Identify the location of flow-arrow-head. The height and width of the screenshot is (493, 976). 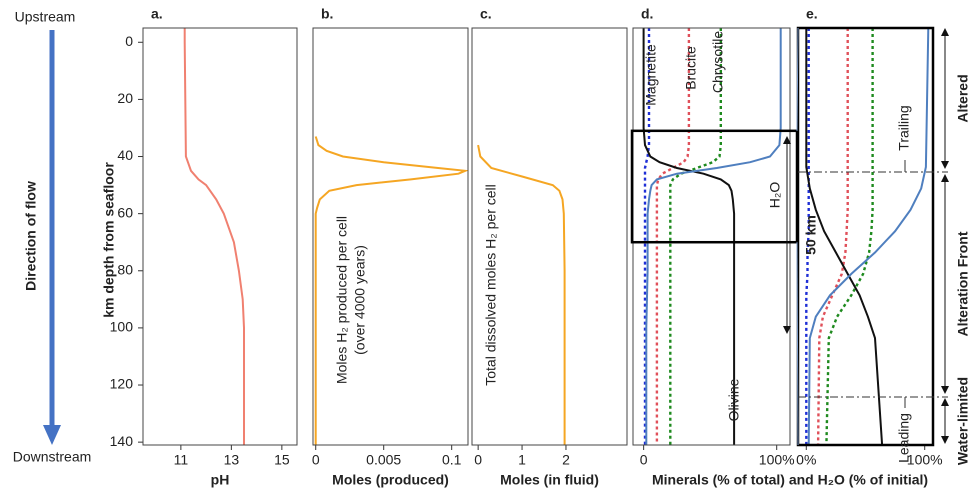
(52, 435).